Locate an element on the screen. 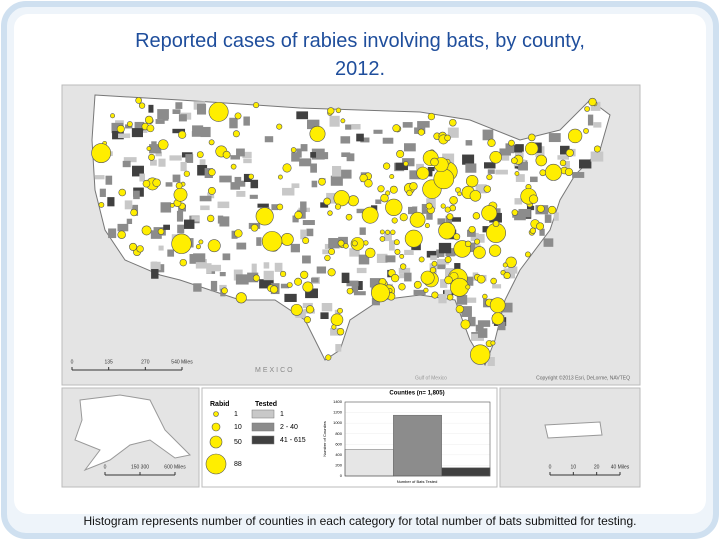 The width and height of the screenshot is (720, 540). histogram-y-label: Number of Counties is located at coordinates (324, 439).